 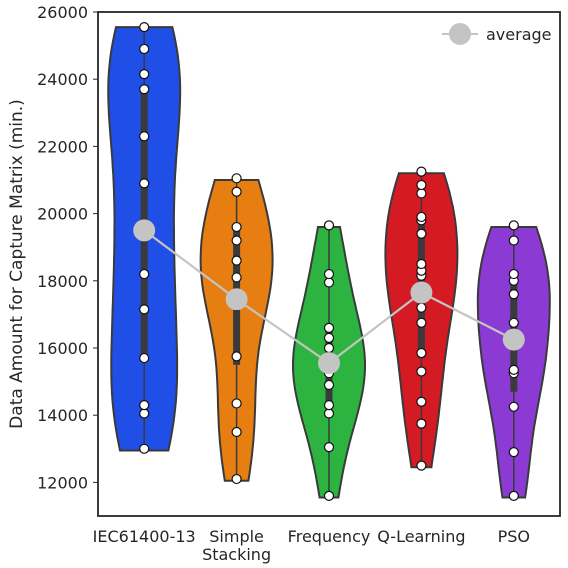 I want to click on x-tick-label: Q-Learning, so click(x=421, y=536).